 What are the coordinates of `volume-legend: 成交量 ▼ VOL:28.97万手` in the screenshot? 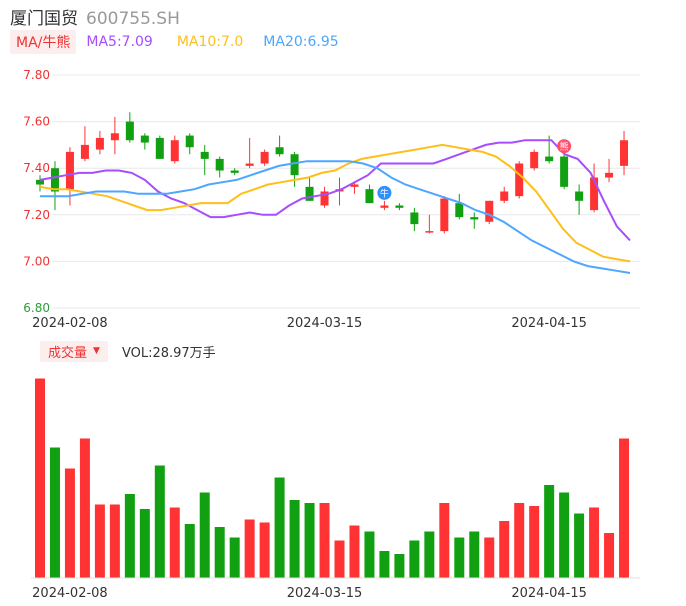 It's located at (128, 351).